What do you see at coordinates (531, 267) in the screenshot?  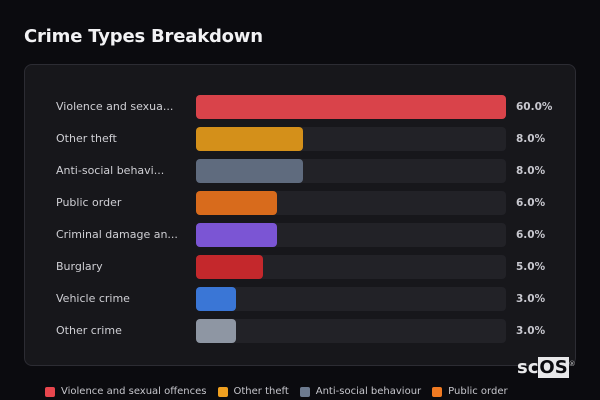 I see `bar-value: 5.0%` at bounding box center [531, 267].